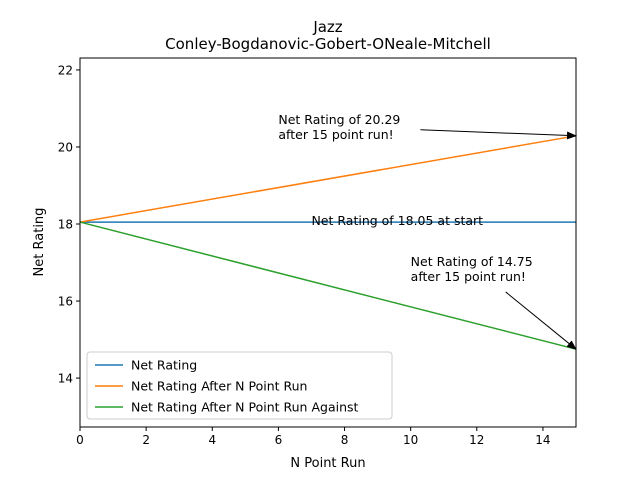 Image resolution: width=640 pixels, height=480 pixels. Describe the element at coordinates (472, 261) in the screenshot. I see `annotation-2-line-0: Net Rating of 14.75` at that location.